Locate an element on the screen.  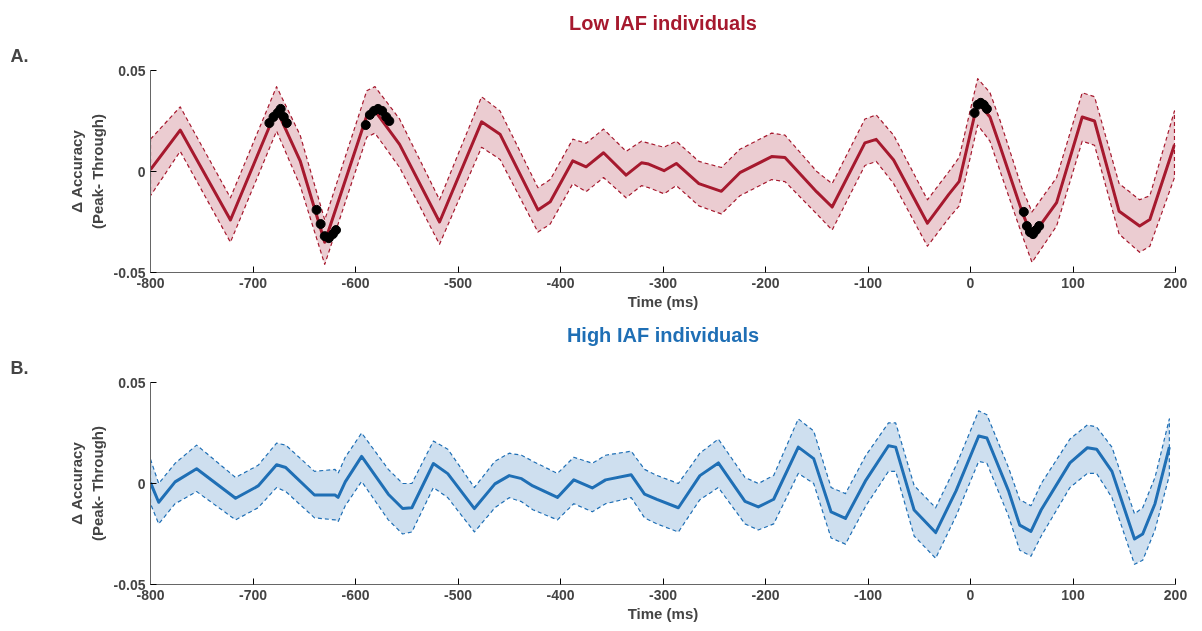
chart-title: Low IAF individuals is located at coordinates (663, 22).